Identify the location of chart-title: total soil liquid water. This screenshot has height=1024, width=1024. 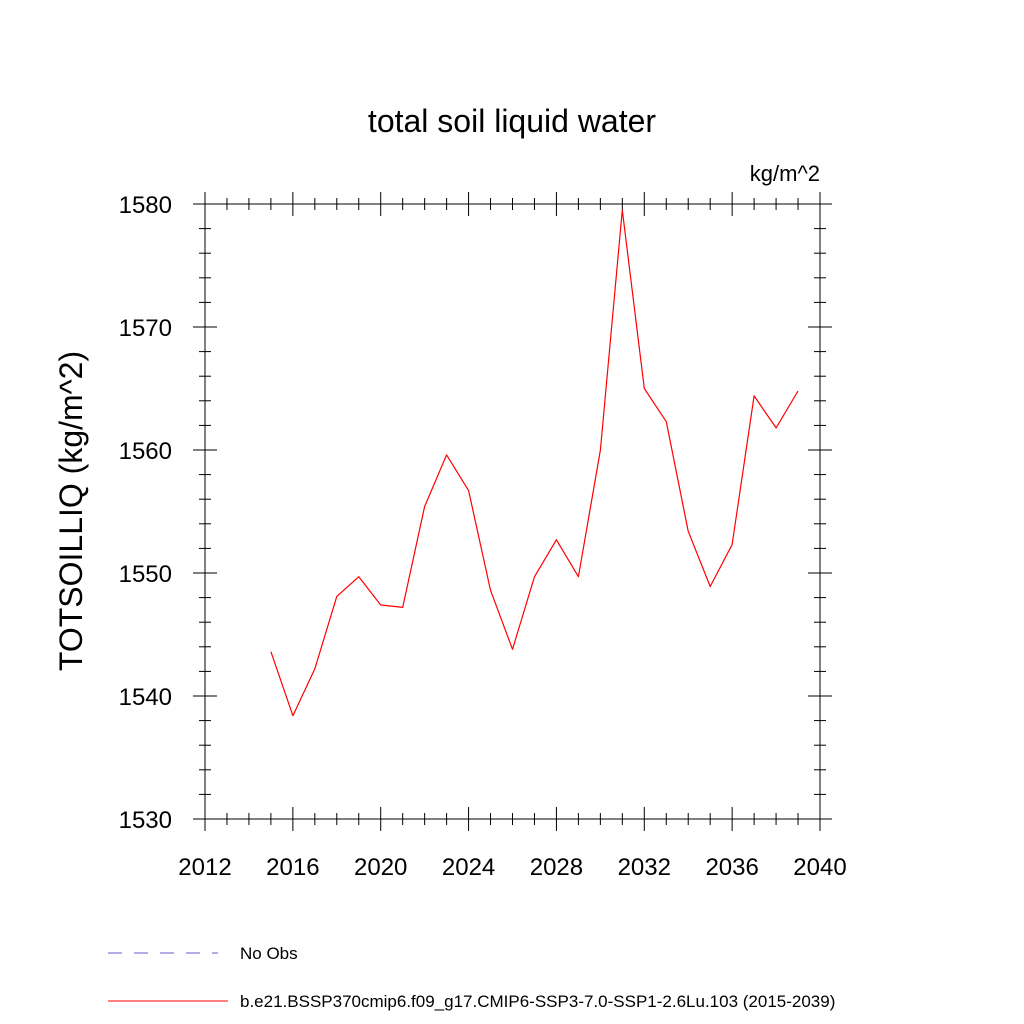
(512, 121).